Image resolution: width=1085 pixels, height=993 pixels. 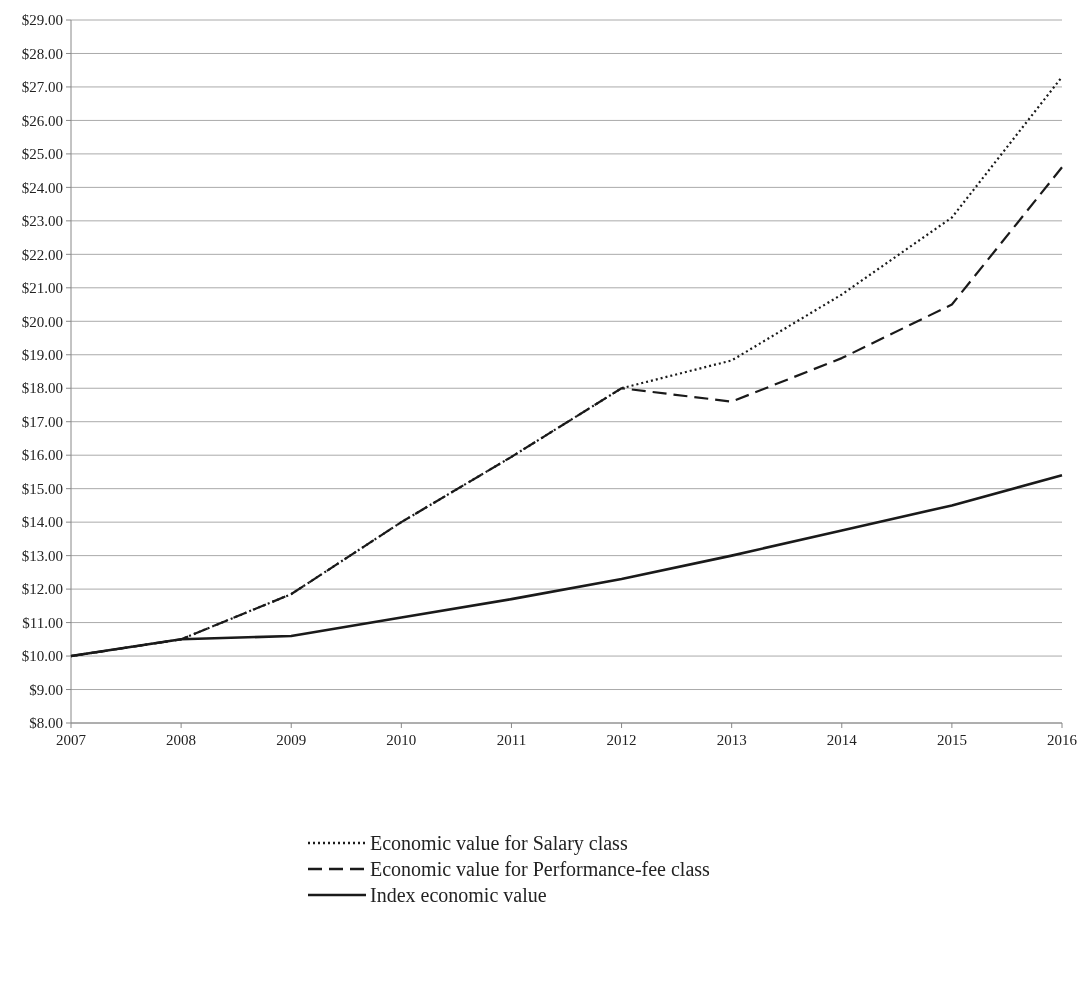 What do you see at coordinates (42, 421) in the screenshot?
I see `y-tick-label: $17.00` at bounding box center [42, 421].